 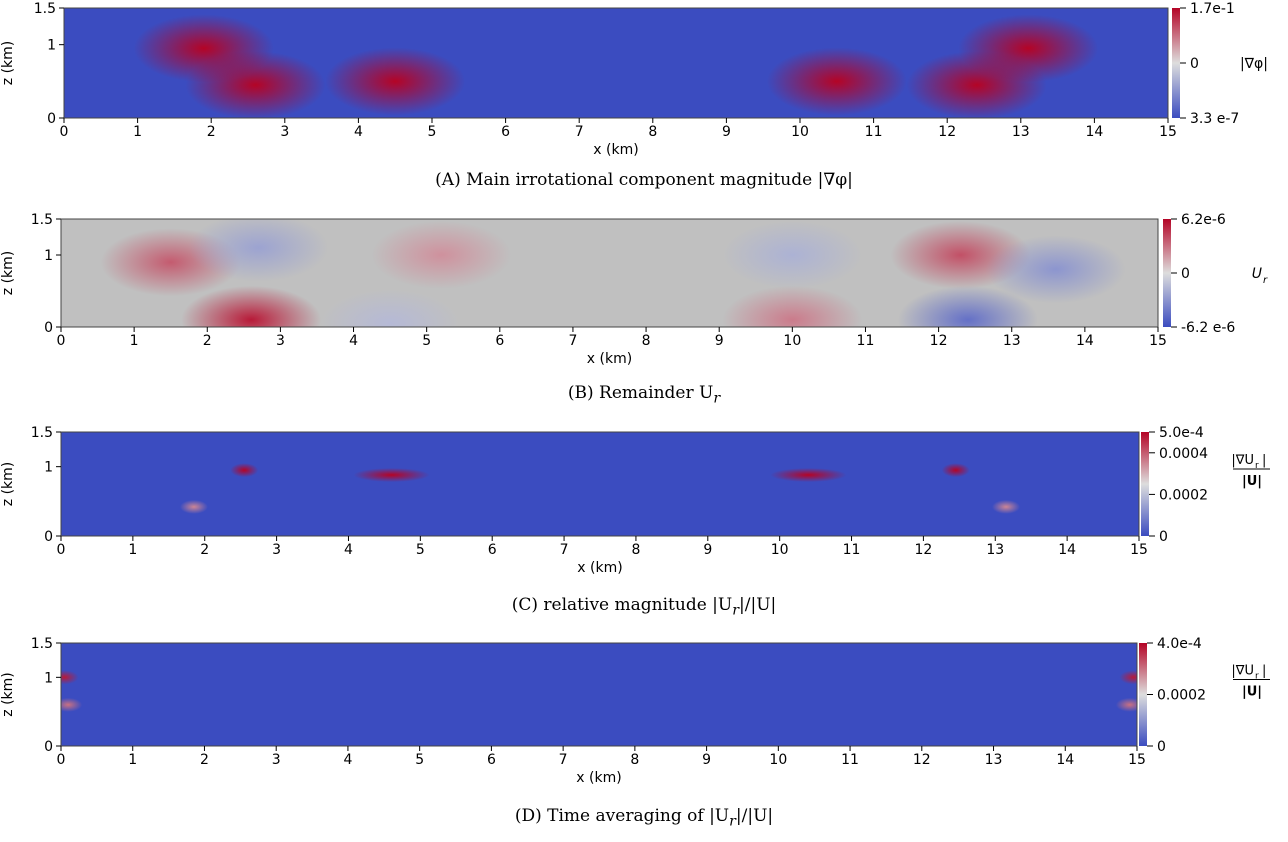 I want to click on y-tick-label: 1, so click(x=48, y=678).